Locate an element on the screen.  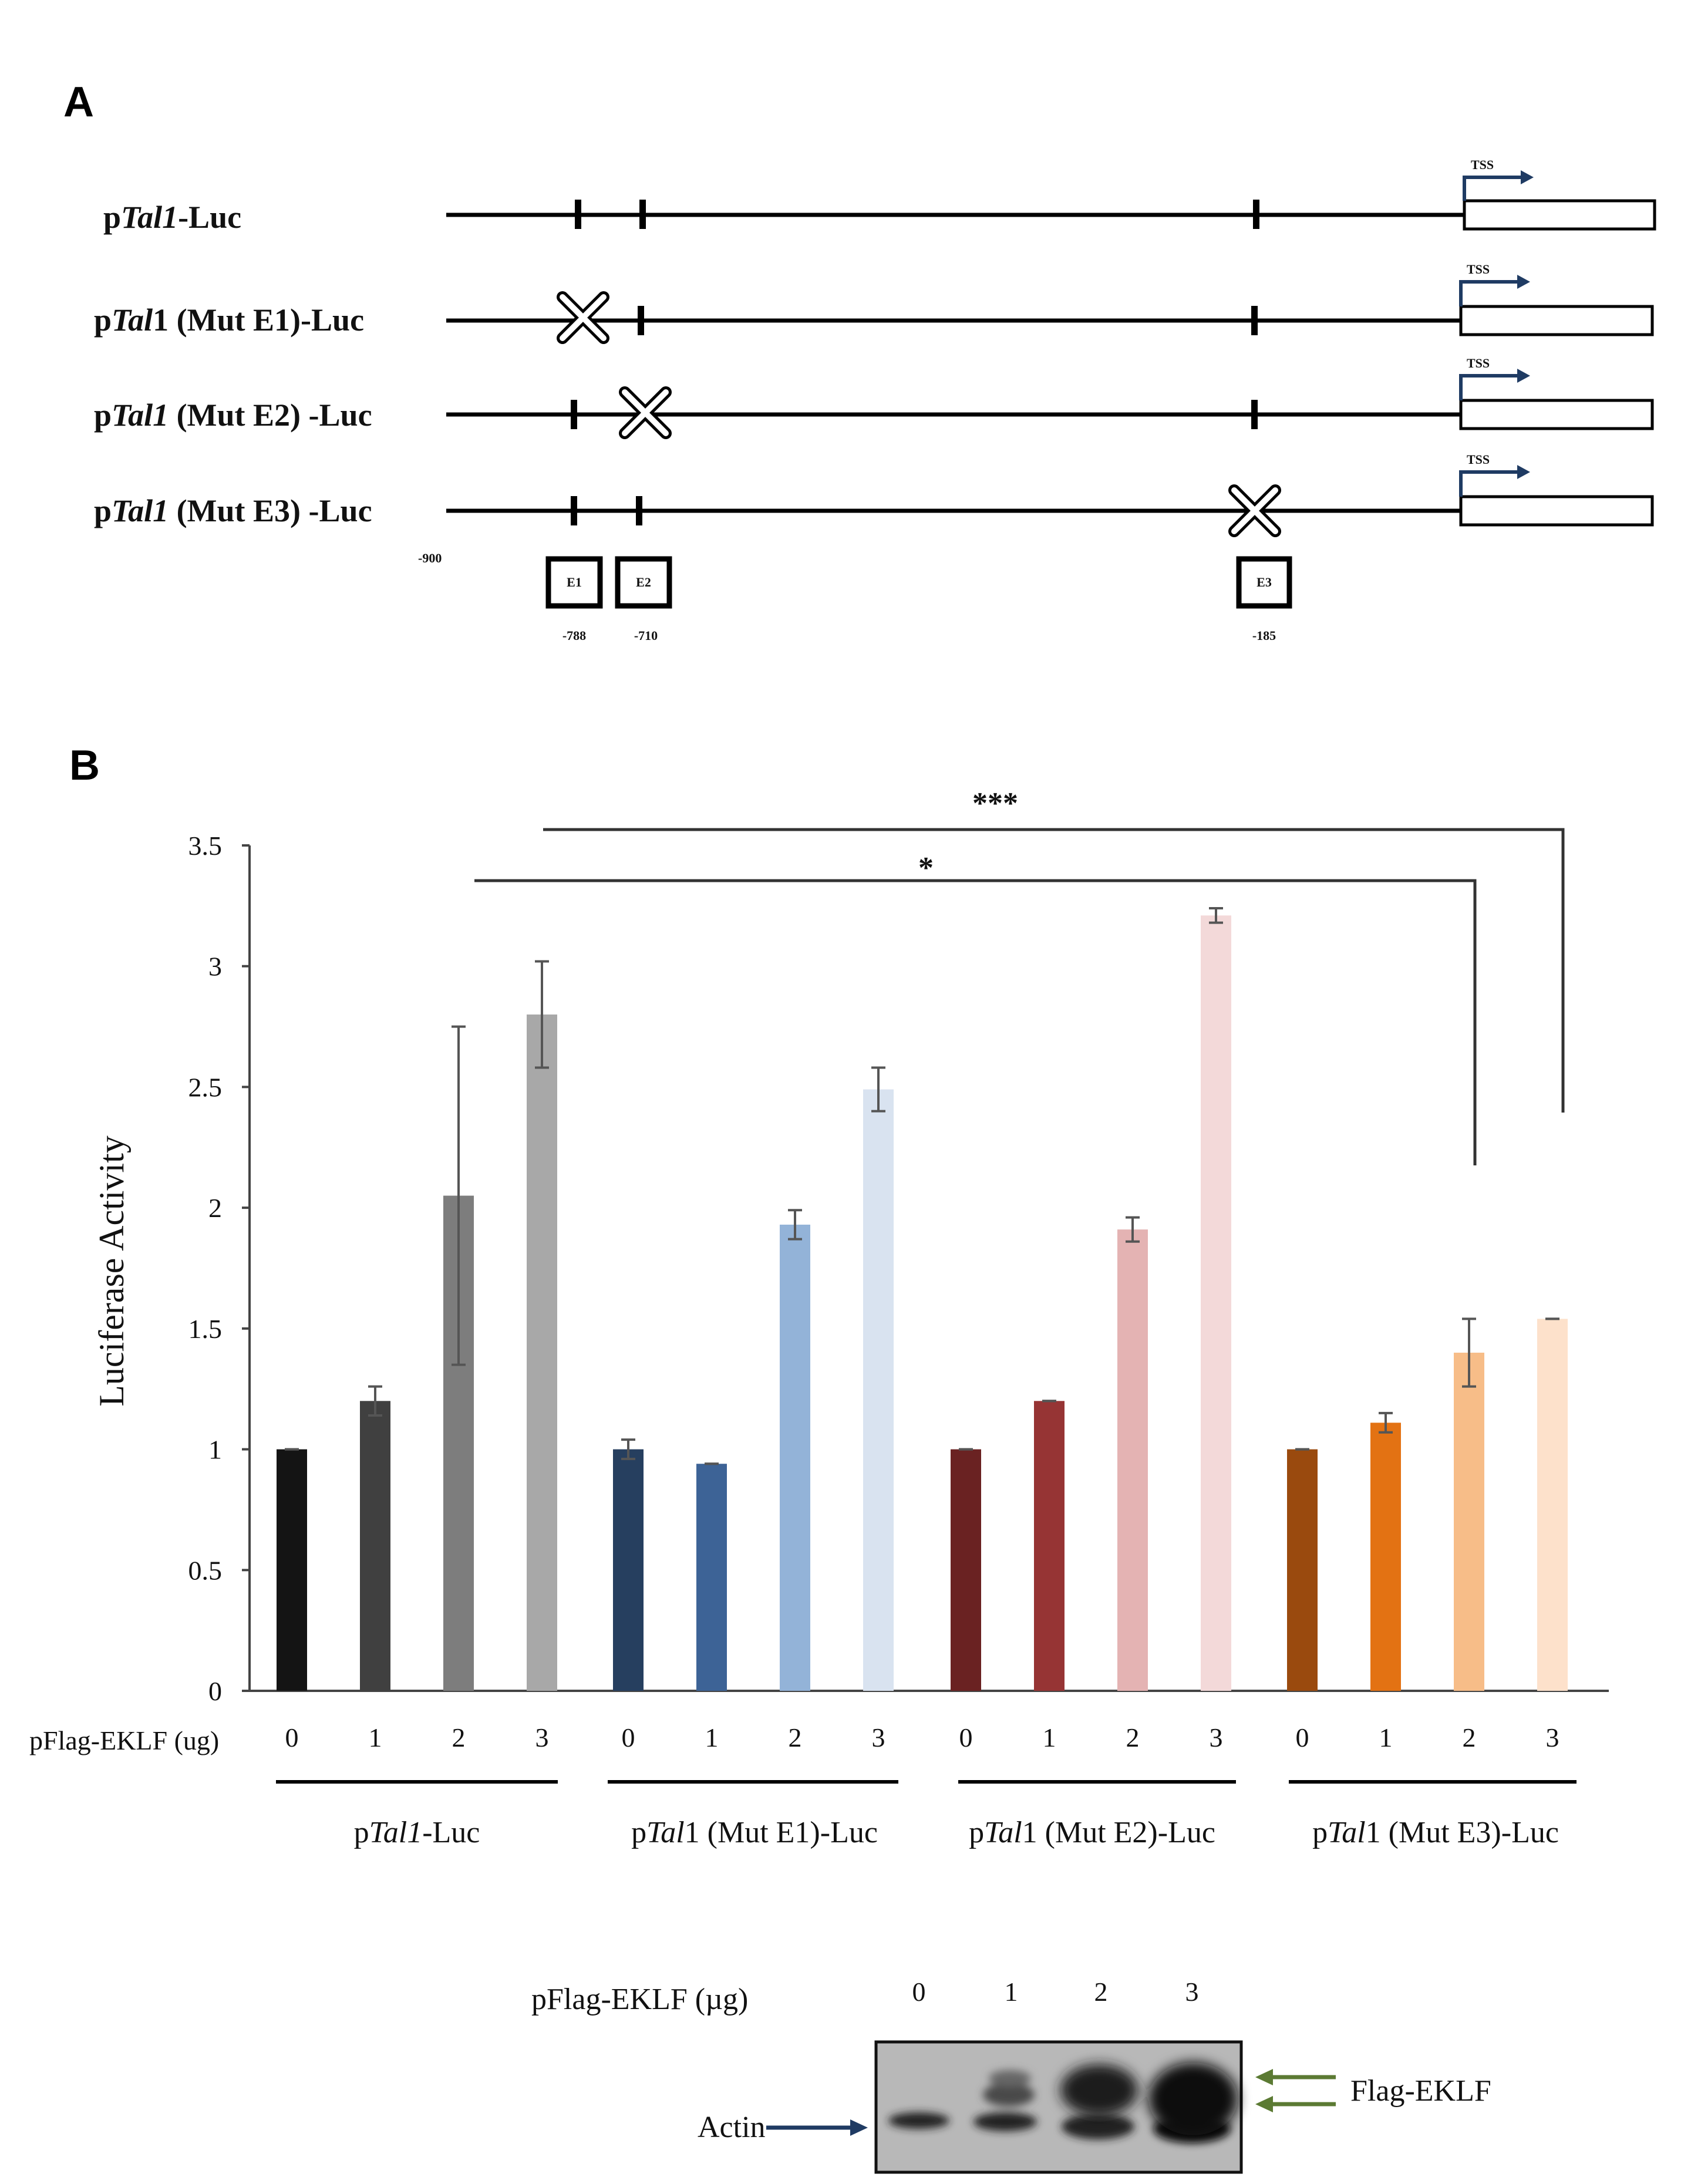
group-label-mut-e3: pTal1 (Mut E3)-Luc is located at coordinates (1435, 1832).